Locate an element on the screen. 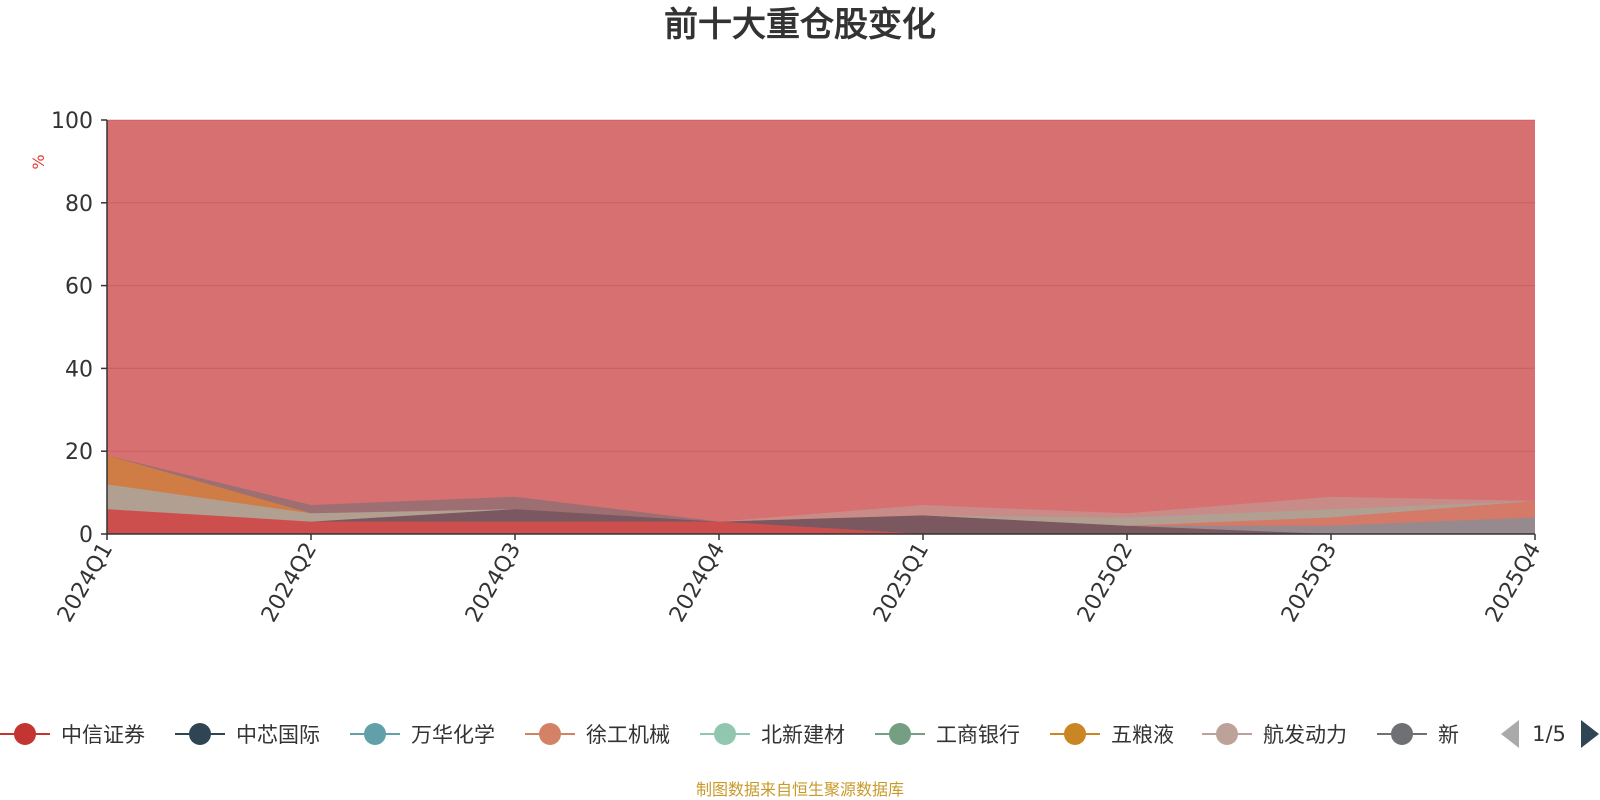  data-source-note: 制图数据来自恒生聚源数据库 is located at coordinates (800, 789).